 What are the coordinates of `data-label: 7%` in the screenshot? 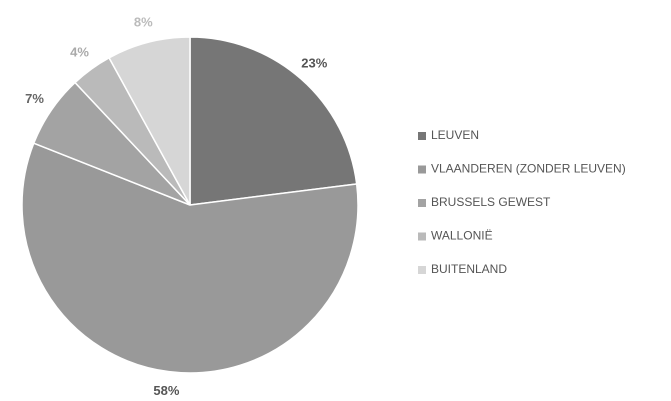 It's located at (34, 98).